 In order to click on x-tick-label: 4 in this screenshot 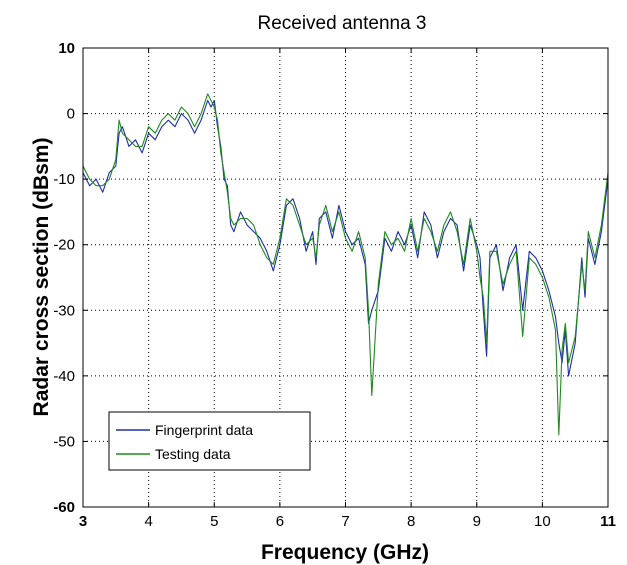, I will do `click(148, 521)`.